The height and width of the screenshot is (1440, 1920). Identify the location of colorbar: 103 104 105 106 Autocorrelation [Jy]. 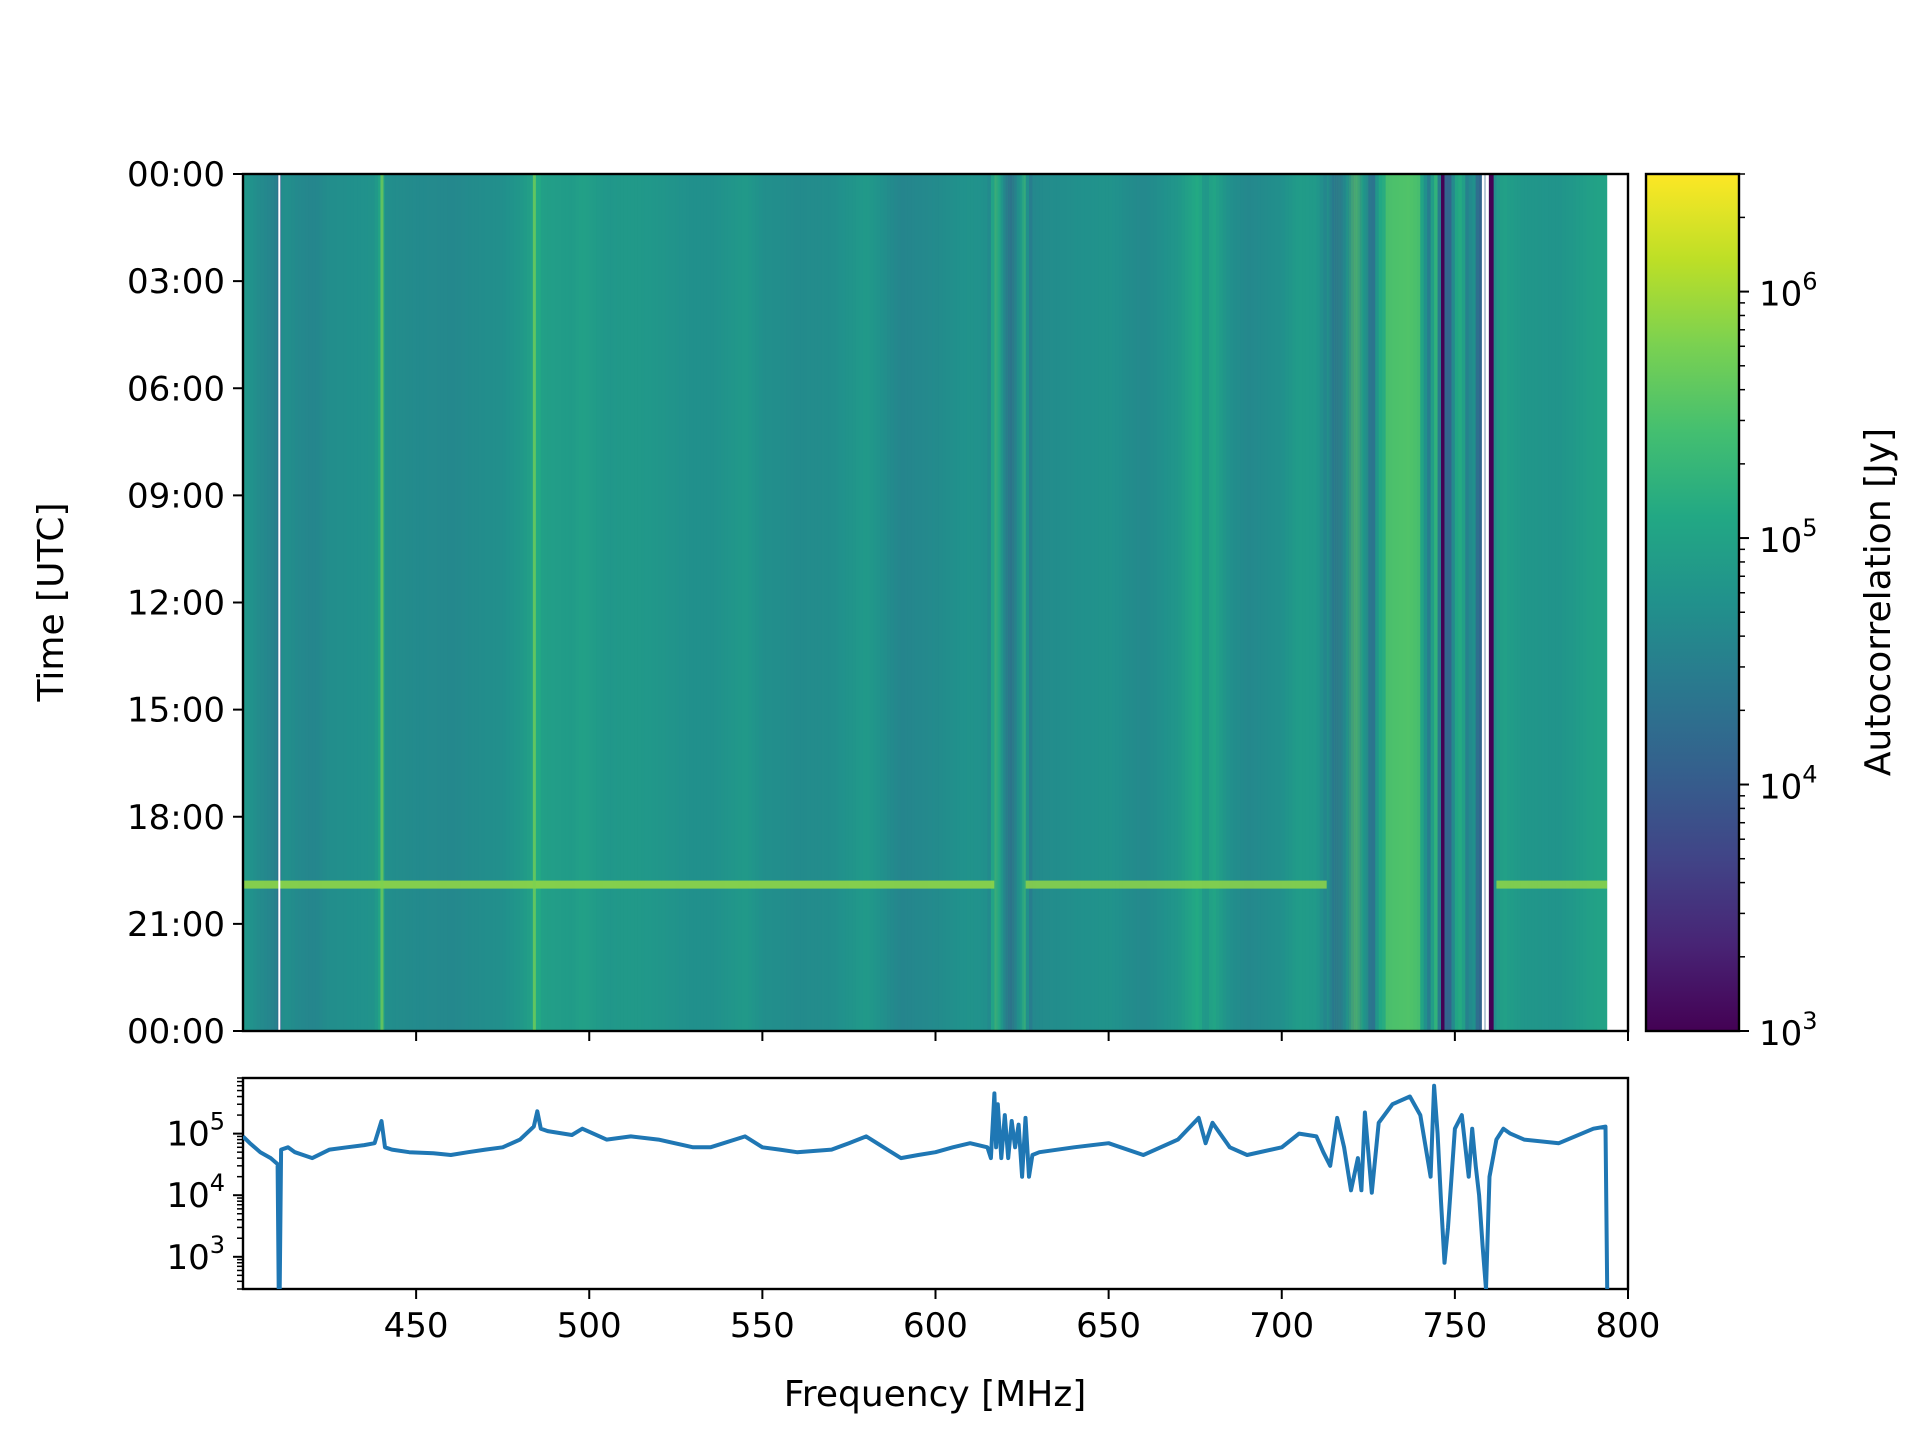
(1771, 613).